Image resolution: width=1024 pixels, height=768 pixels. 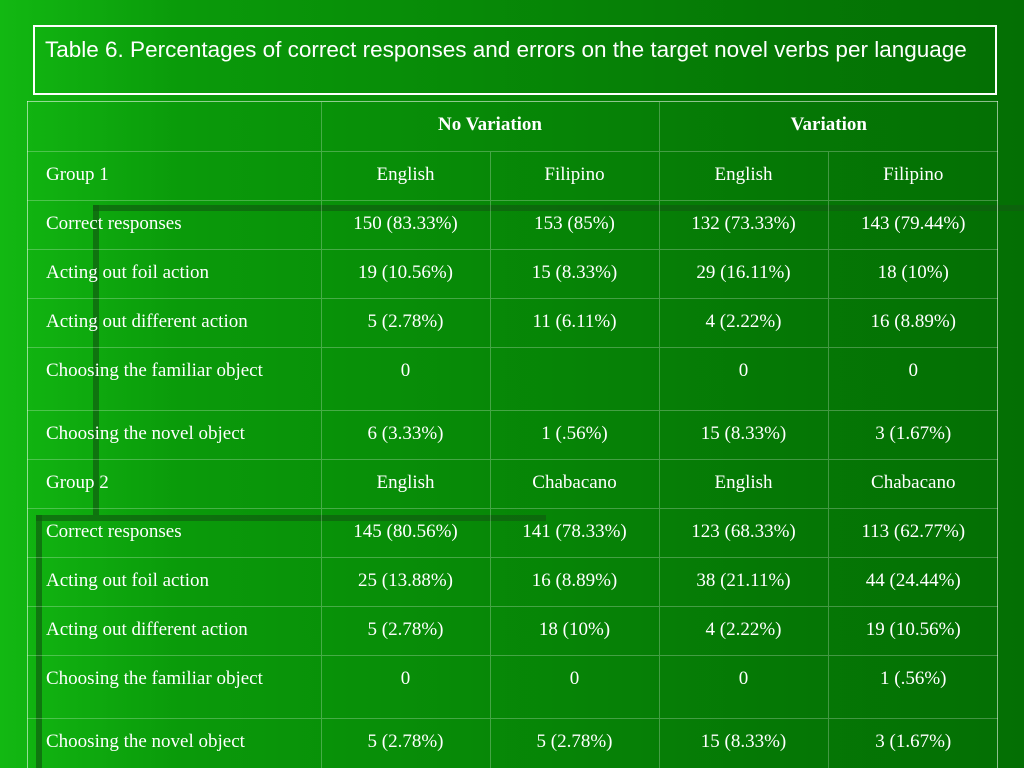 I want to click on table-cell: 6 (3.33%), so click(x=405, y=435).